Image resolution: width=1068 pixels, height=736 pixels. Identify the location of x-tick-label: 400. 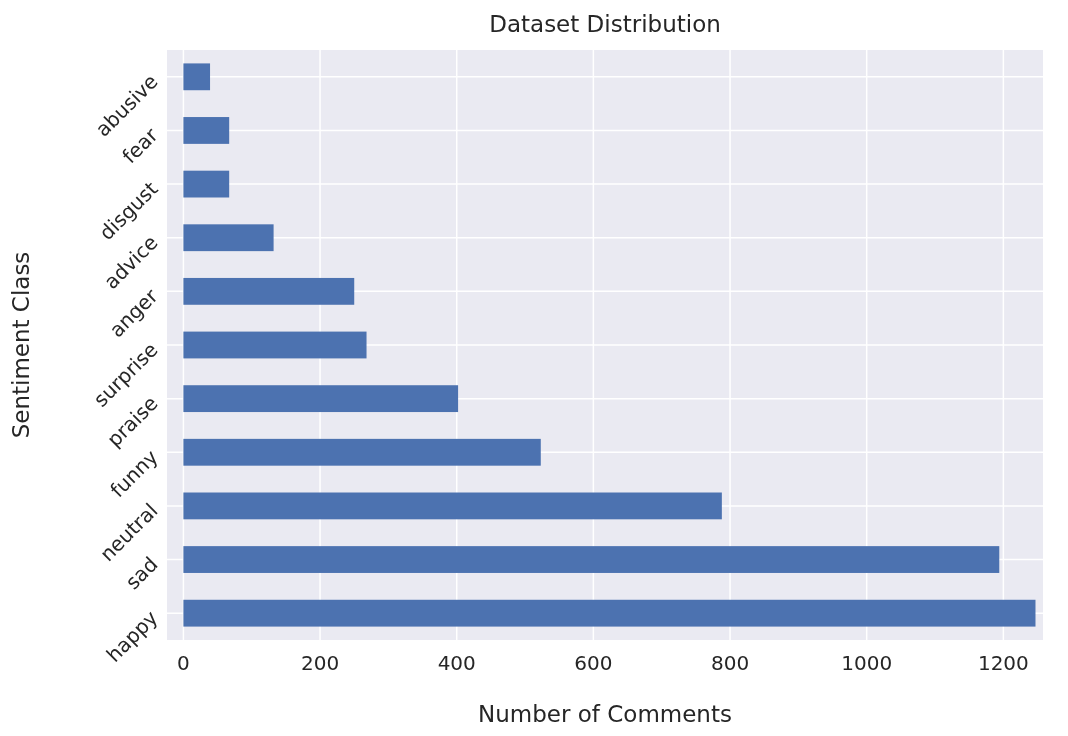
(456, 663).